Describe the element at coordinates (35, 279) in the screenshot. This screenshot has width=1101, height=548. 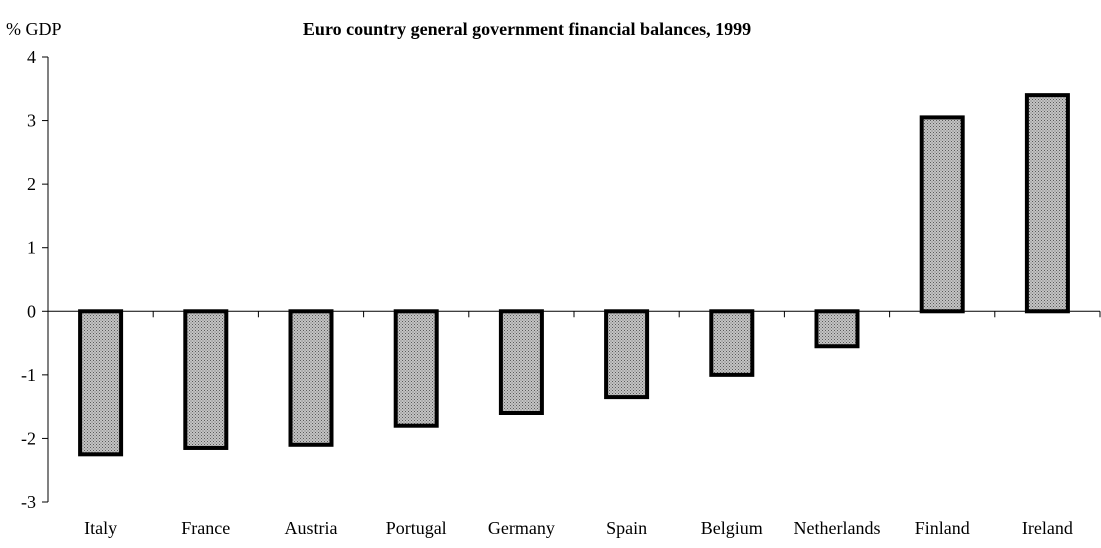
I see `y-axis: 4 3 2 1 0 -1 -2 -3` at that location.